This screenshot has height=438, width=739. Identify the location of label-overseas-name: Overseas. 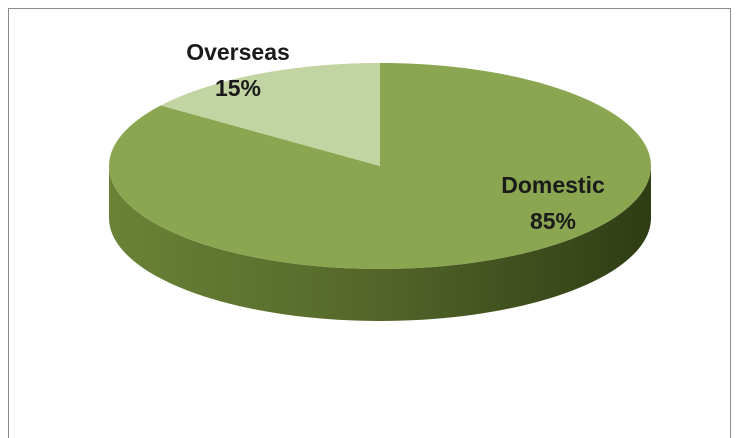
(238, 52).